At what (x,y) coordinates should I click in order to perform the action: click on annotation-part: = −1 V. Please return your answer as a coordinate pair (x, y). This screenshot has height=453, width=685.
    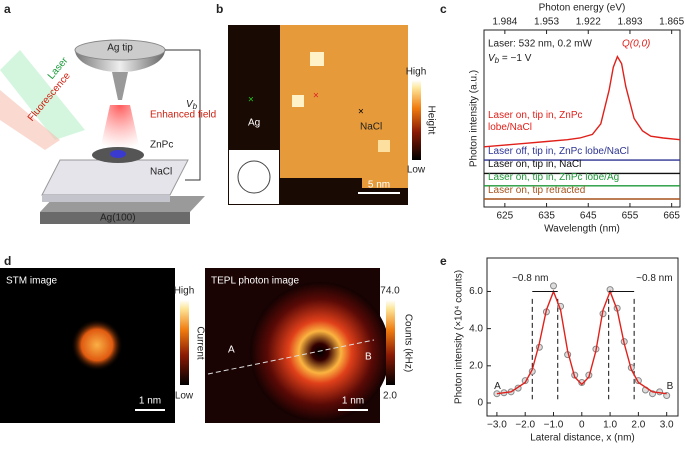
    Looking at the image, I should click on (515, 58).